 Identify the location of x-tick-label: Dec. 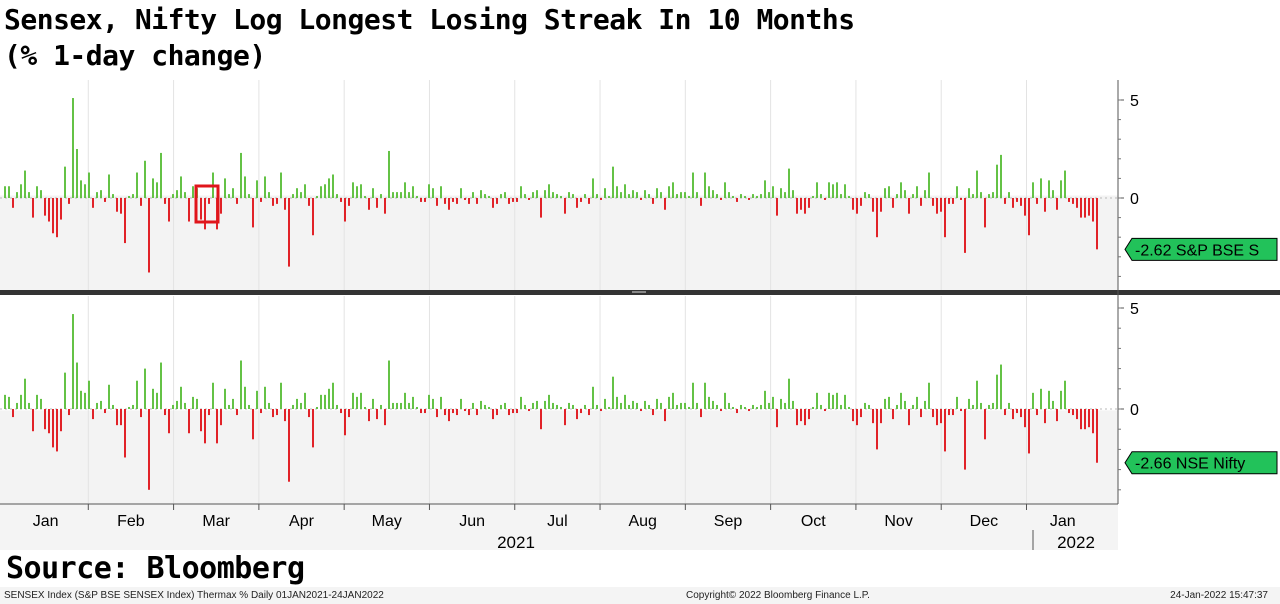
(984, 521).